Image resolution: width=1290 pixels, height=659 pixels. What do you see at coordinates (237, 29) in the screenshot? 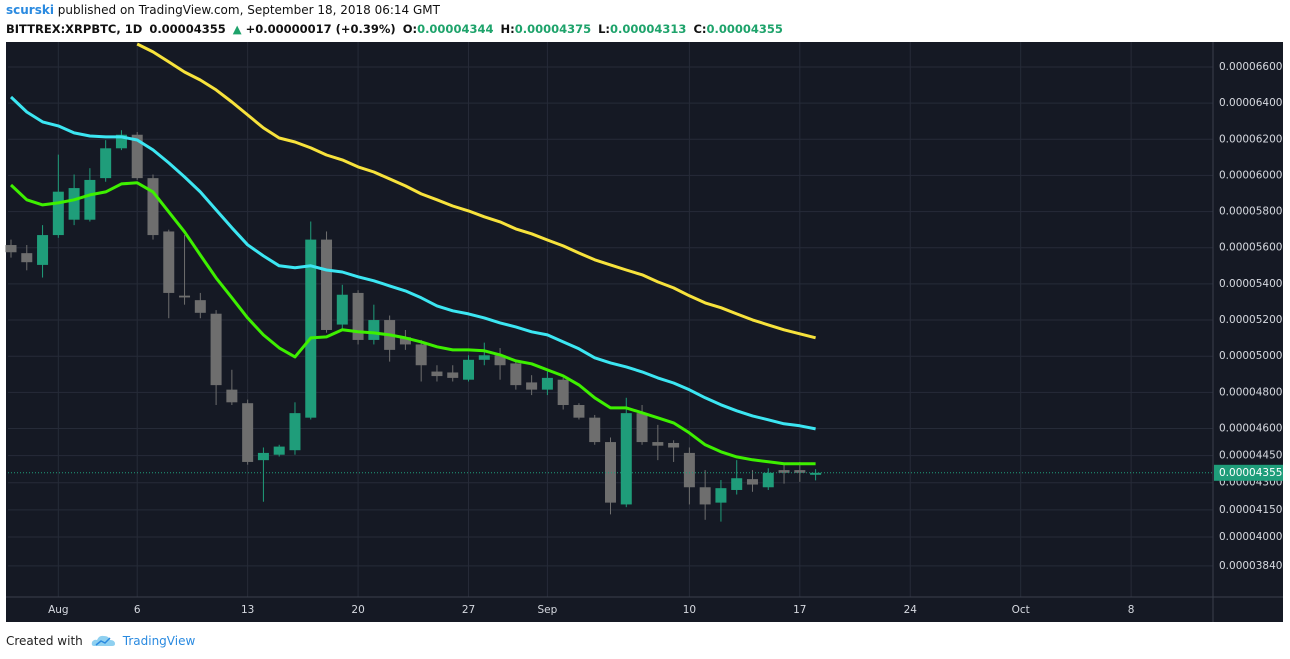
I see `arrow: ▲` at bounding box center [237, 29].